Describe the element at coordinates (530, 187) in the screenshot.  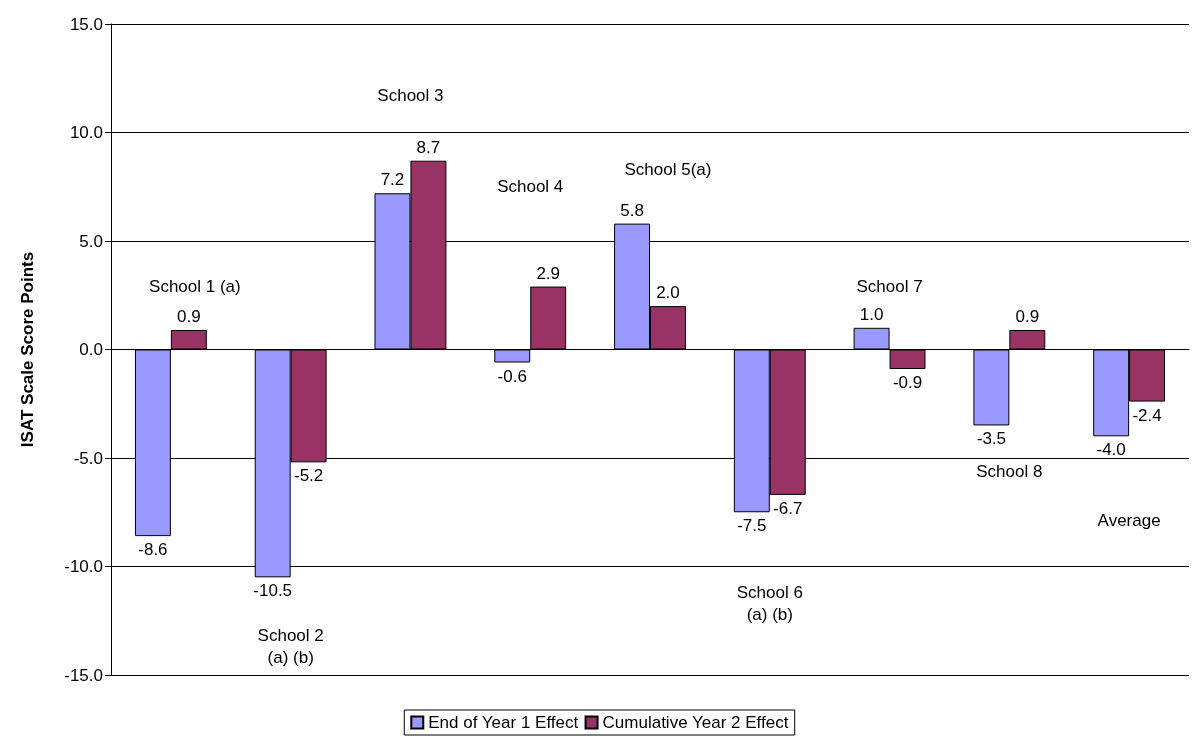
I see `annotation: School 4` at that location.